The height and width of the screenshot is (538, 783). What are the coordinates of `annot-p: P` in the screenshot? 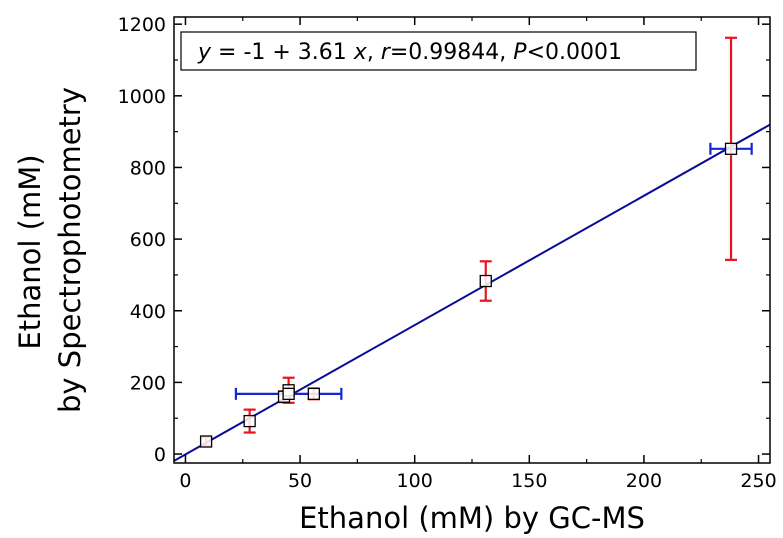 It's located at (520, 52).